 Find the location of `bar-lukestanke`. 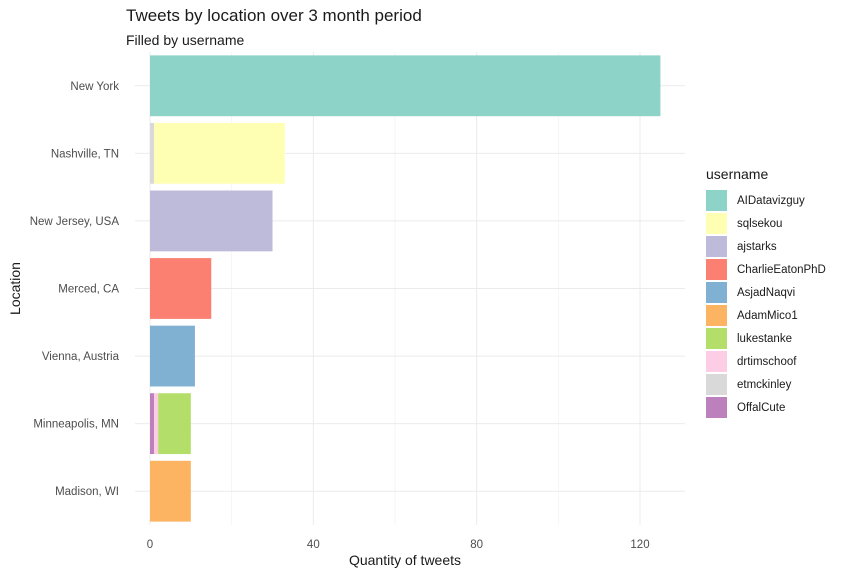

bar-lukestanke is located at coordinates (174, 424).